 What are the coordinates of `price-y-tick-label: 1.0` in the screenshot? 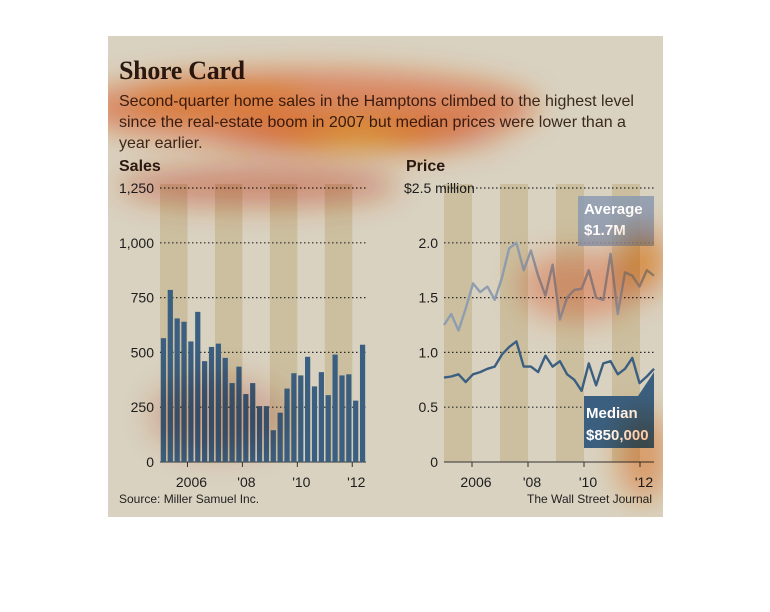 It's located at (429, 352).